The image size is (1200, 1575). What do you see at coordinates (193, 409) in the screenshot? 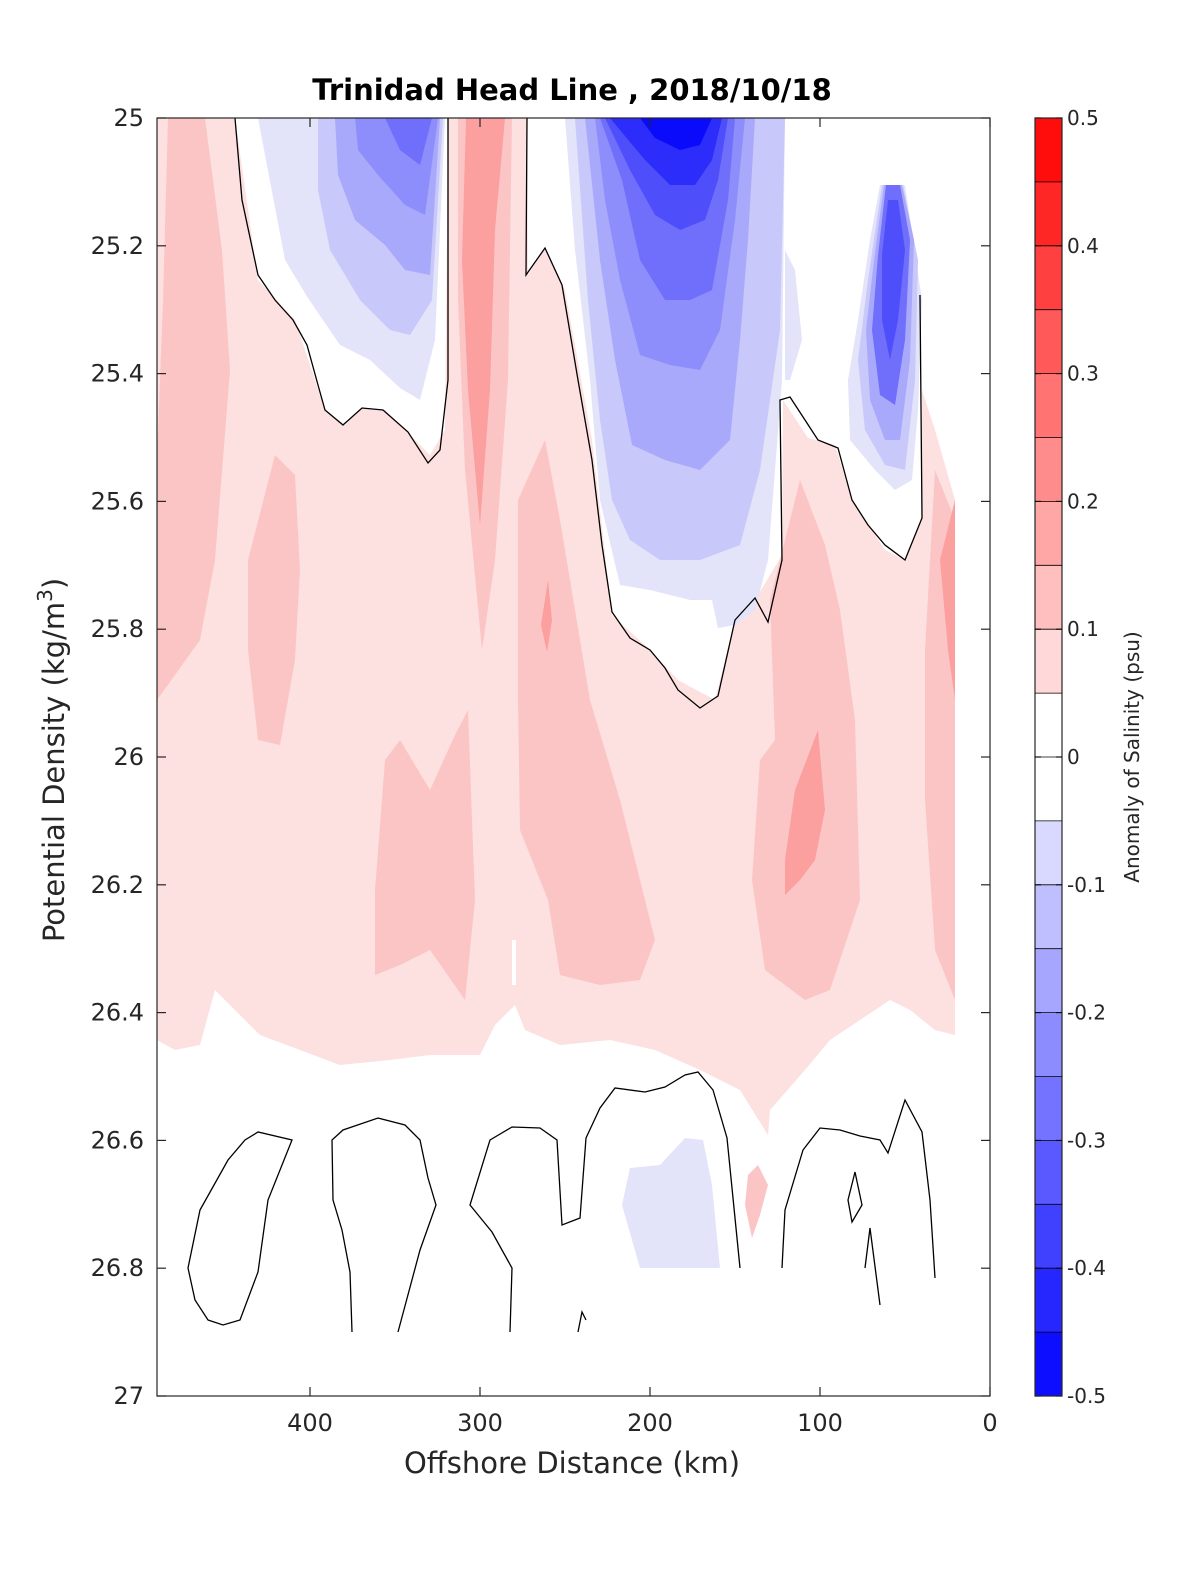
I see `contour-fill-pos-west` at bounding box center [193, 409].